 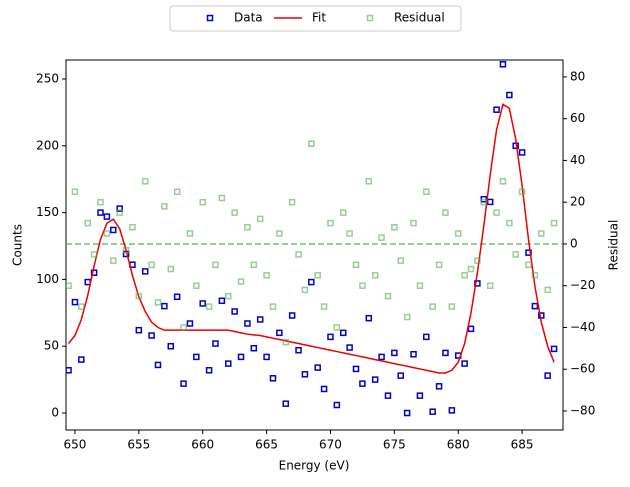 What do you see at coordinates (370, 18) in the screenshot?
I see `legend-swatch` at bounding box center [370, 18].